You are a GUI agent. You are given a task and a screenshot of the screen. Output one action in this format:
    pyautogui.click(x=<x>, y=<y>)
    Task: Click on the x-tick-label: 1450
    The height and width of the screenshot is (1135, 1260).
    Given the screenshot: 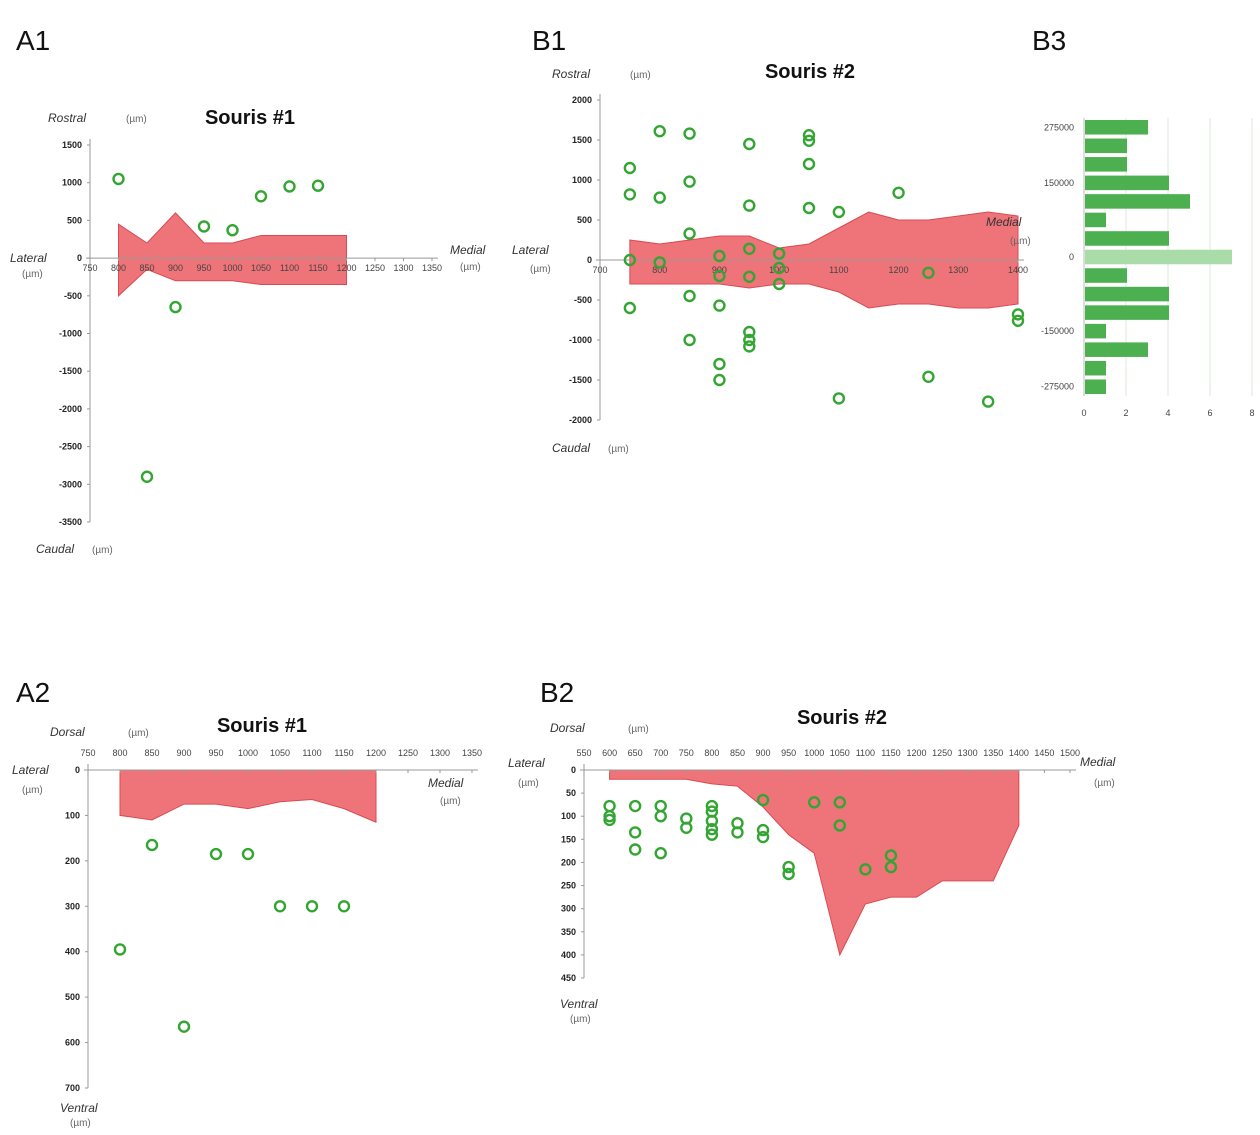 What is the action you would take?
    pyautogui.click(x=1044, y=753)
    